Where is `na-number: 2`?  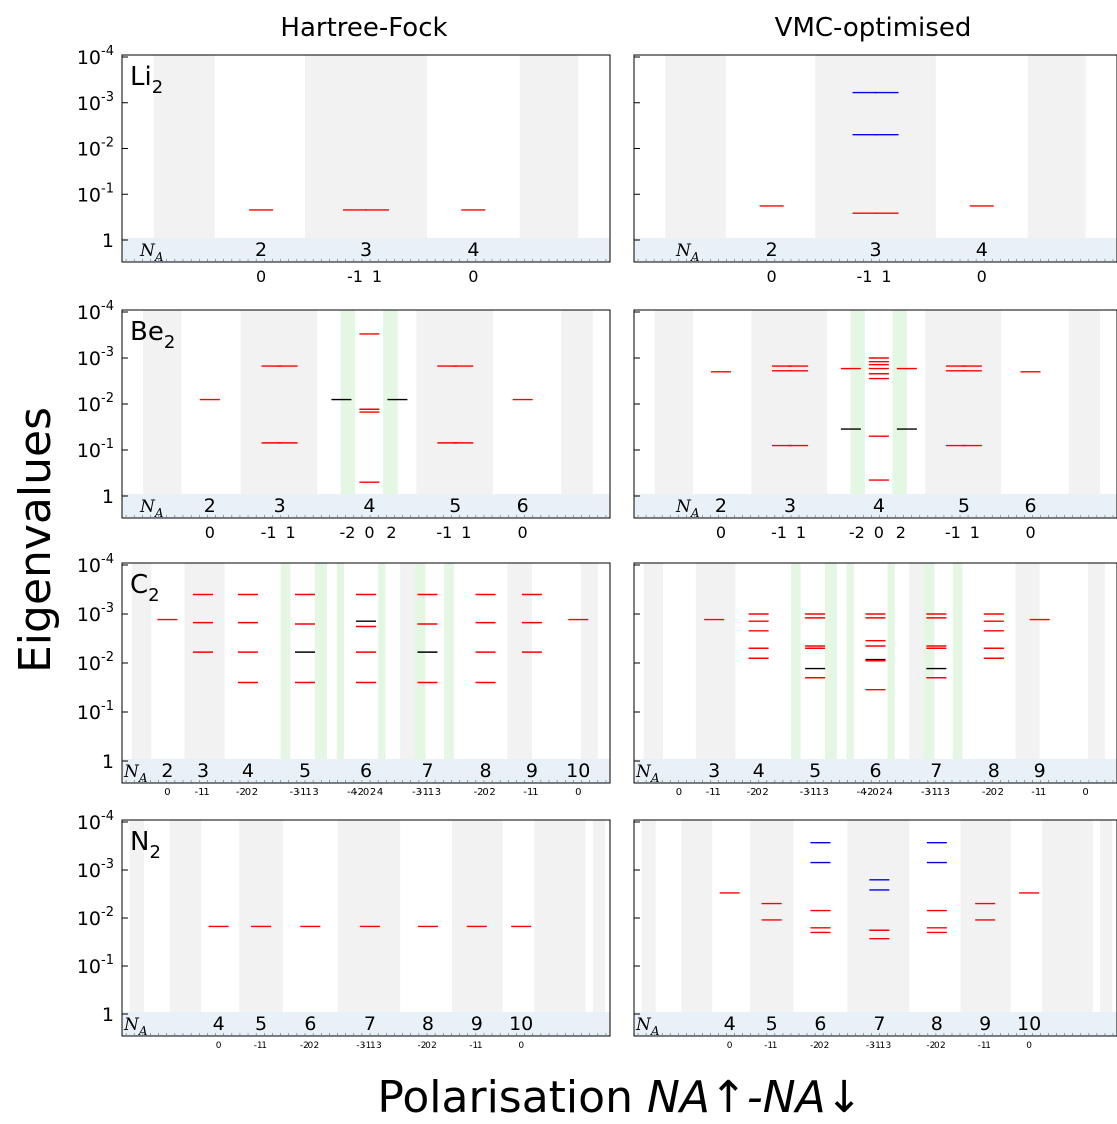
na-number: 2 is located at coordinates (167, 771).